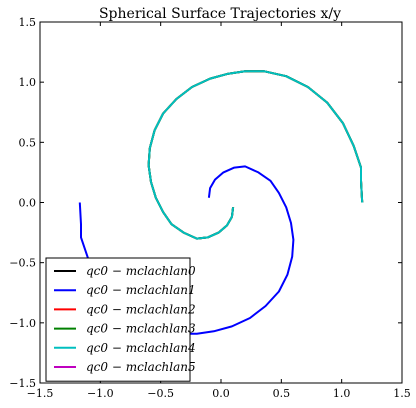 This screenshot has height=408, width=416. Describe the element at coordinates (28, 142) in the screenshot. I see `y-tick-label: 0.5` at that location.